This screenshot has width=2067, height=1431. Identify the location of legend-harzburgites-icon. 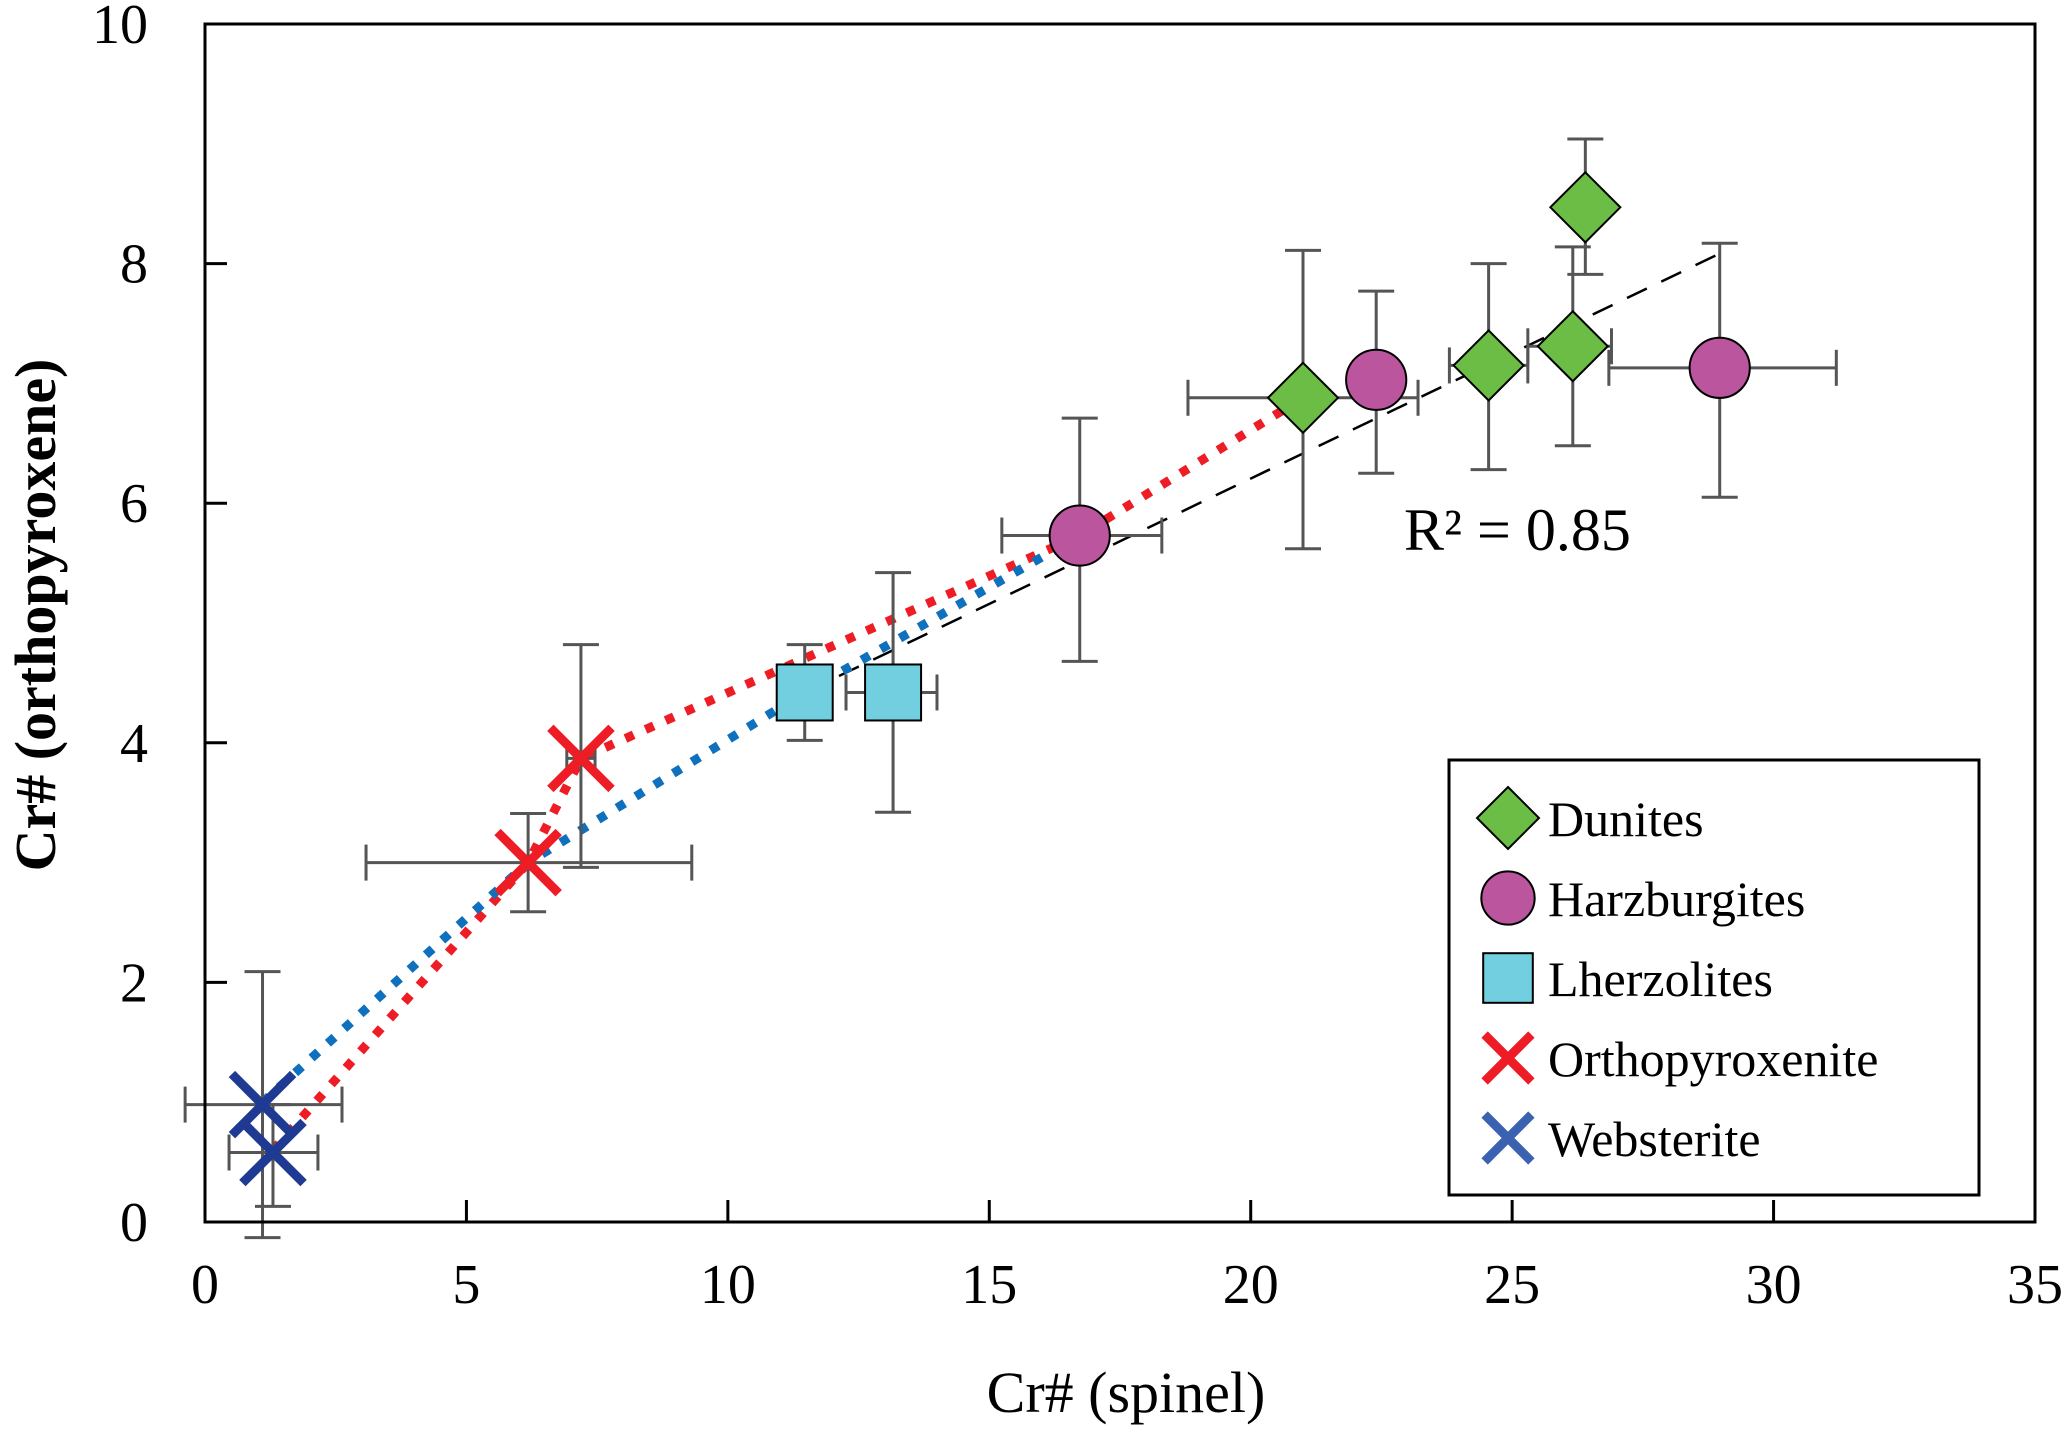
(1508, 898).